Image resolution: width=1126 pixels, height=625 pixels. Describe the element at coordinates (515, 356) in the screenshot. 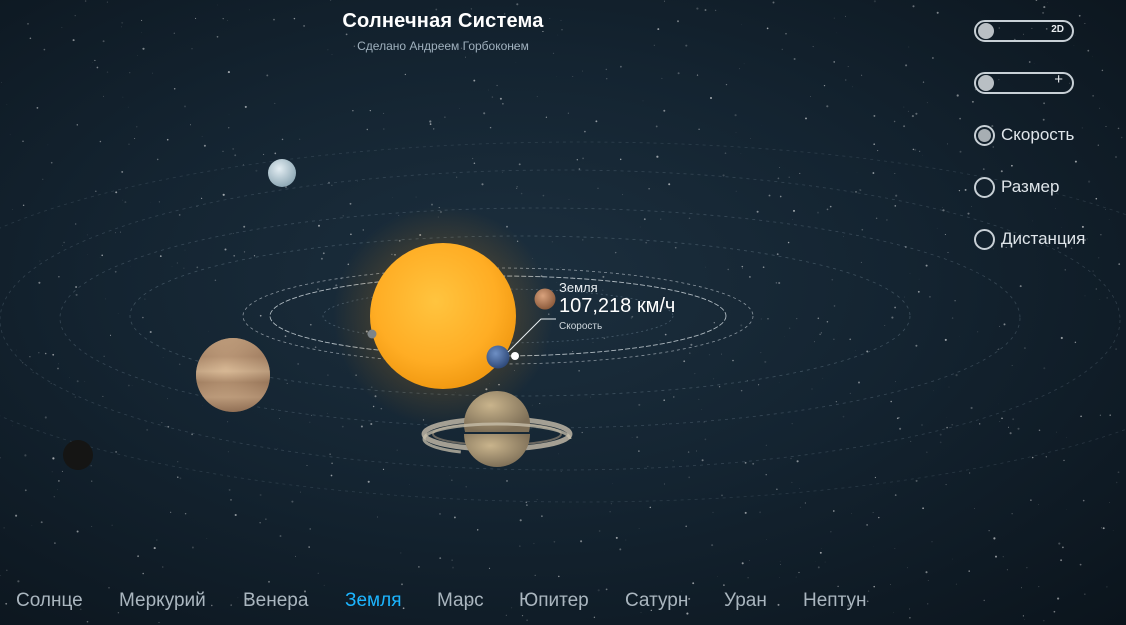

I see `moon` at that location.